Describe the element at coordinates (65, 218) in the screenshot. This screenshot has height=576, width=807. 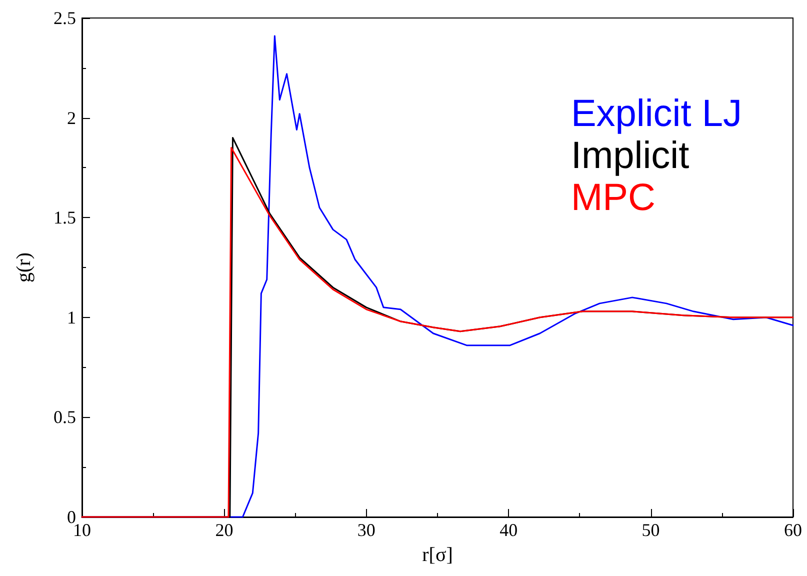
I see `y-tick-label: 1.5` at that location.